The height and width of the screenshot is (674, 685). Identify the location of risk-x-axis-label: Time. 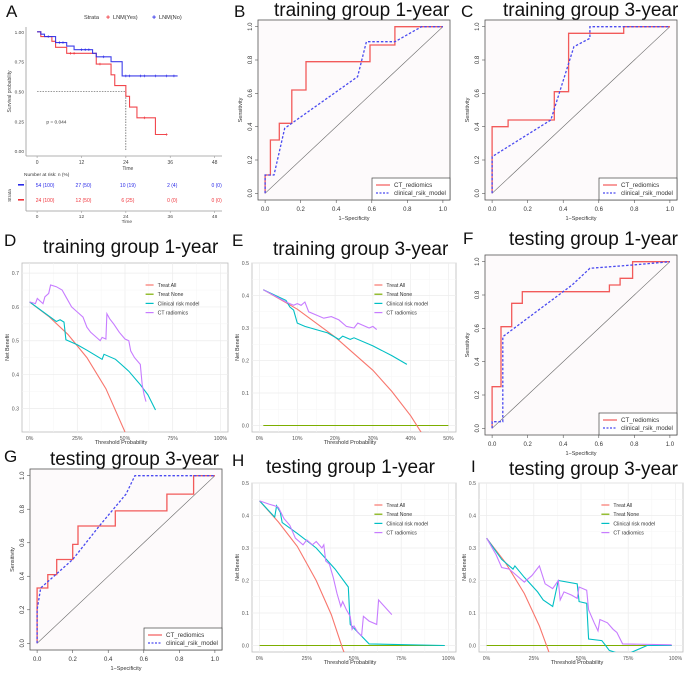
(127, 222).